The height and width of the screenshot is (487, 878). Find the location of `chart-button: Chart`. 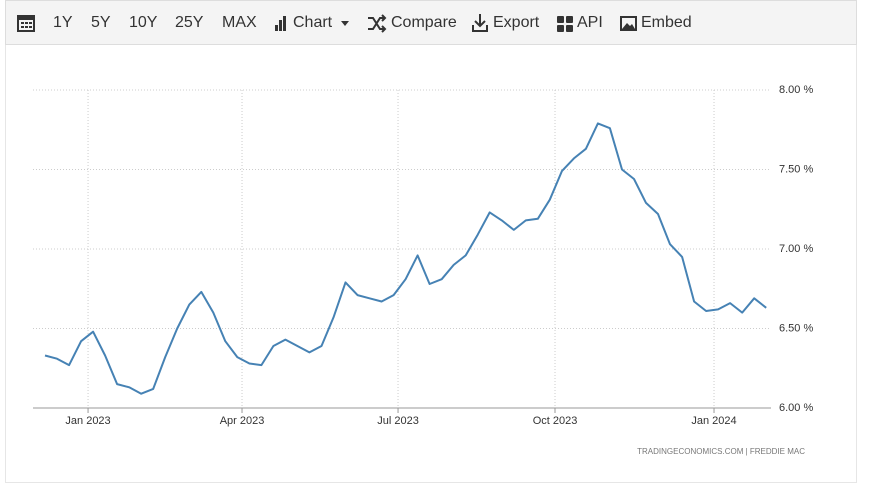

chart-button: Chart is located at coordinates (313, 22).